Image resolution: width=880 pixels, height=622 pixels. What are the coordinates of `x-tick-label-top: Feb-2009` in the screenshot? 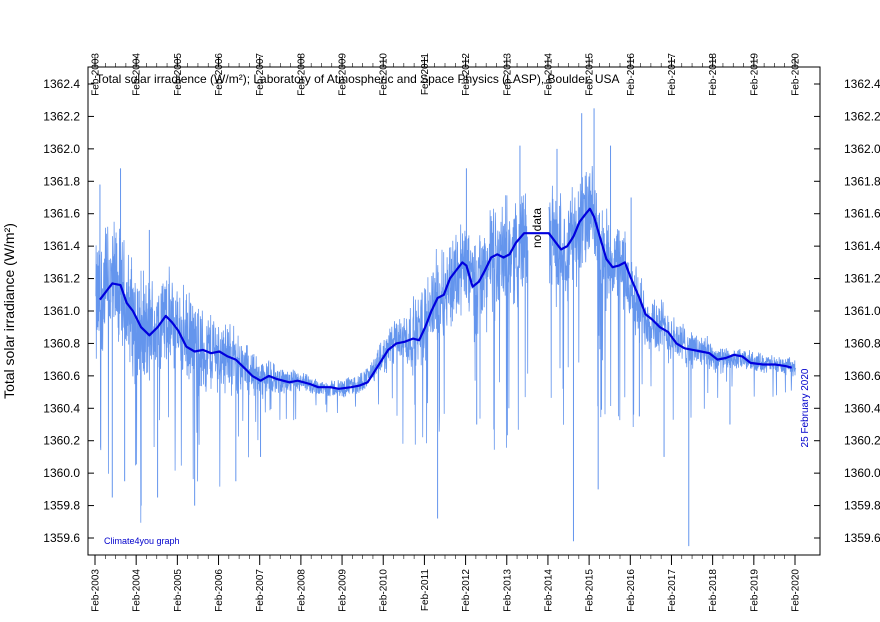 It's located at (343, 74).